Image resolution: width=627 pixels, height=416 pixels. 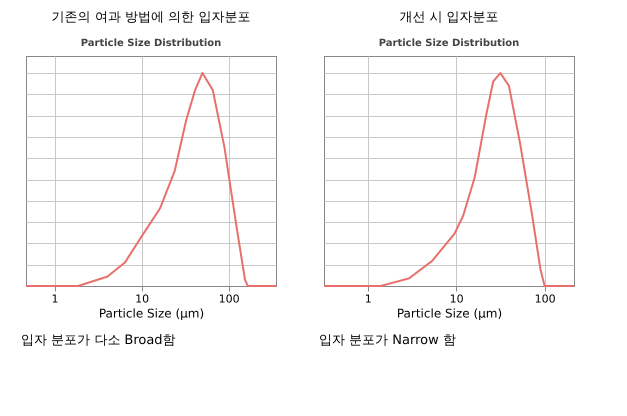 What do you see at coordinates (98, 340) in the screenshot?
I see `text: 입자 분포가 다소 Broad함` at bounding box center [98, 340].